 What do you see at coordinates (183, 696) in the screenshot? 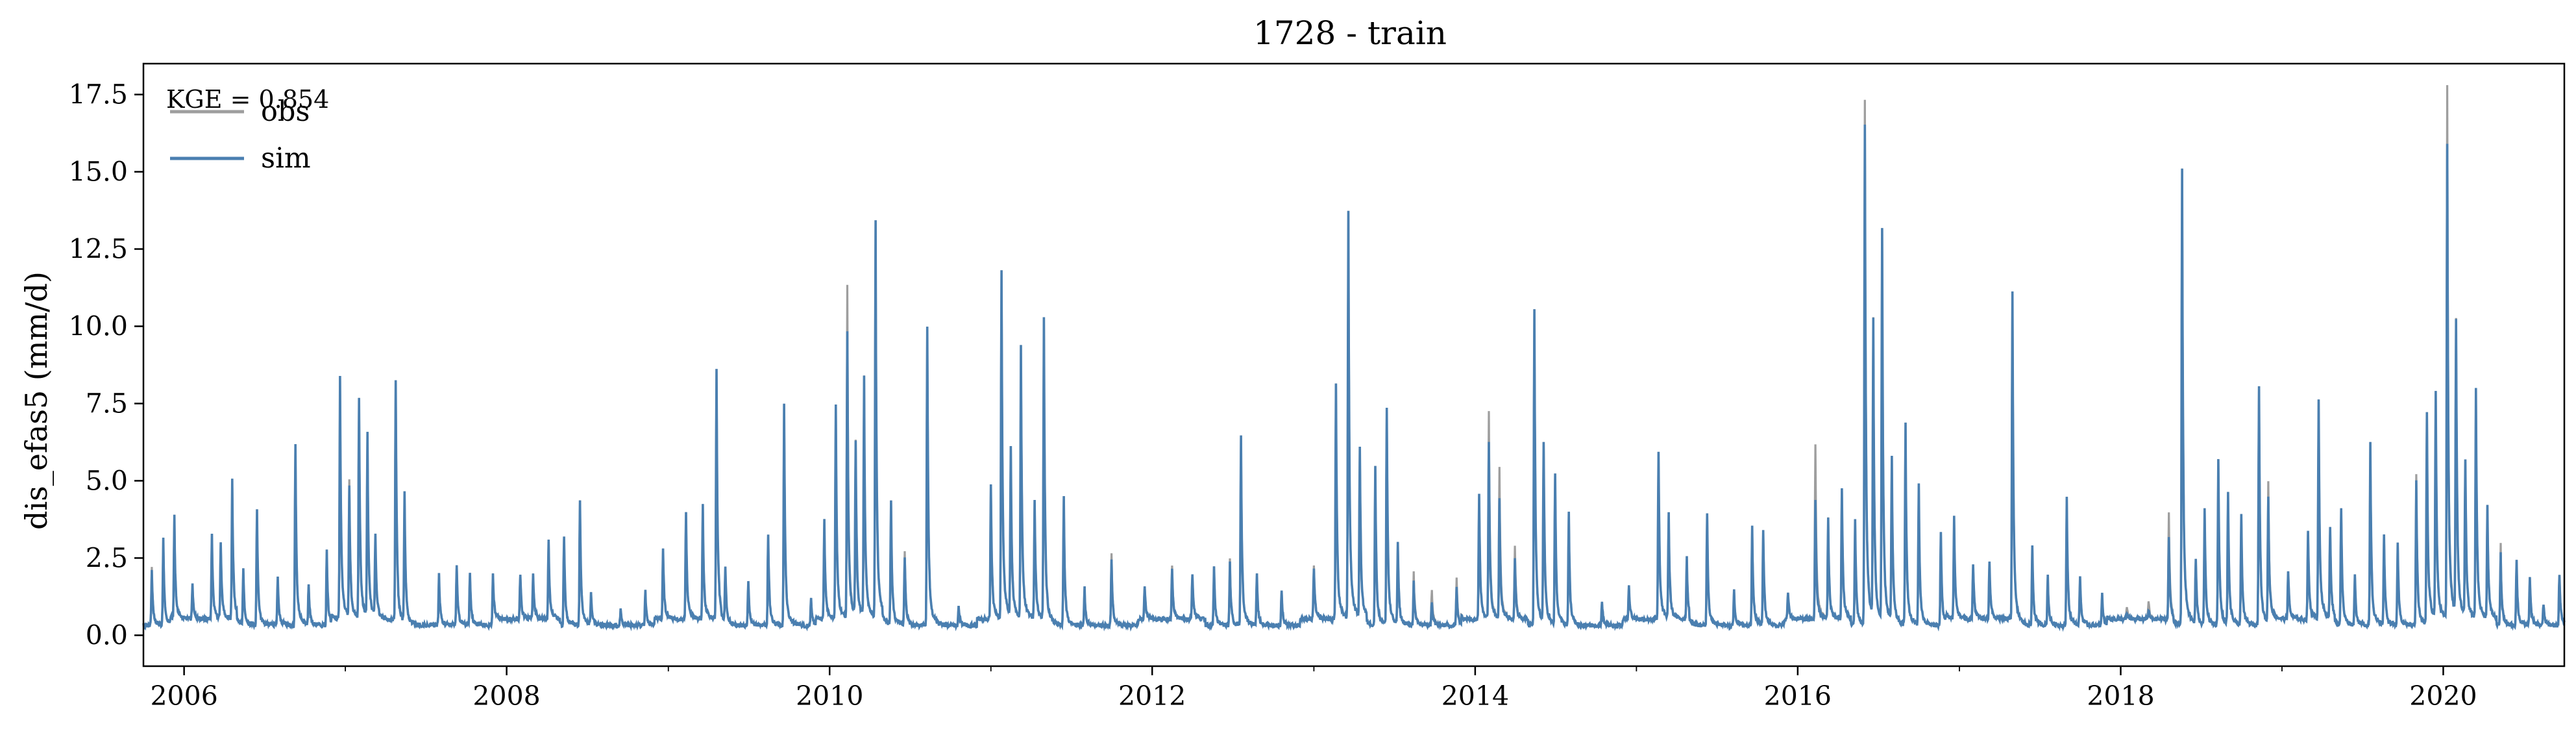
I see `x-tick-label: 2006` at bounding box center [183, 696].